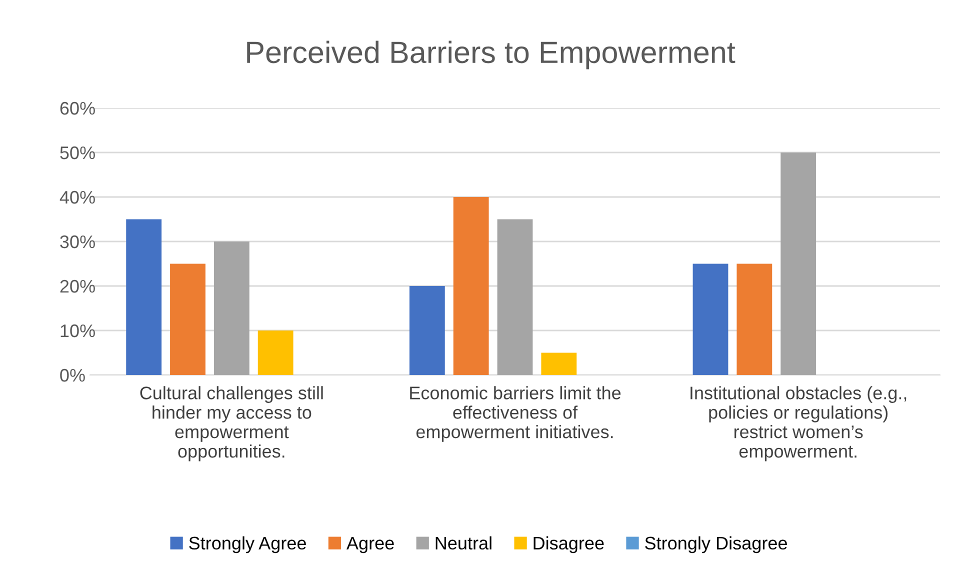 The image size is (958, 581). What do you see at coordinates (716, 545) in the screenshot?
I see `legend-label: Strongly Disagree` at bounding box center [716, 545].